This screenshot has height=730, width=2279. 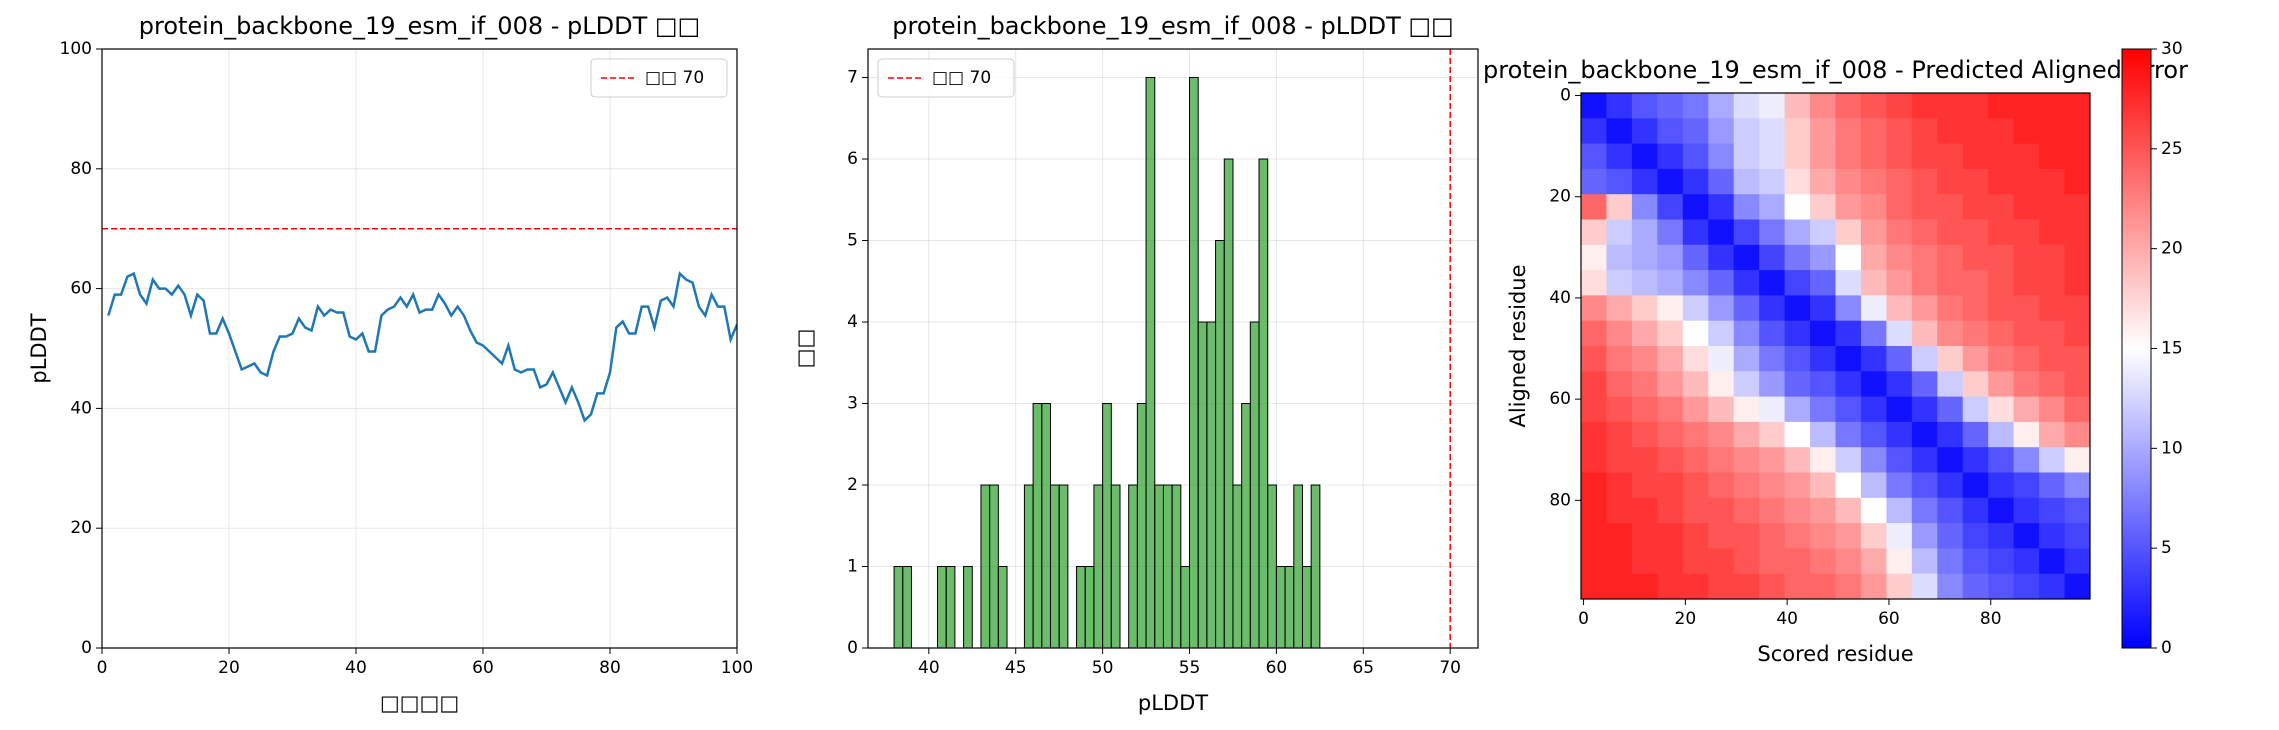 I want to click on legend-box, so click(x=946, y=78).